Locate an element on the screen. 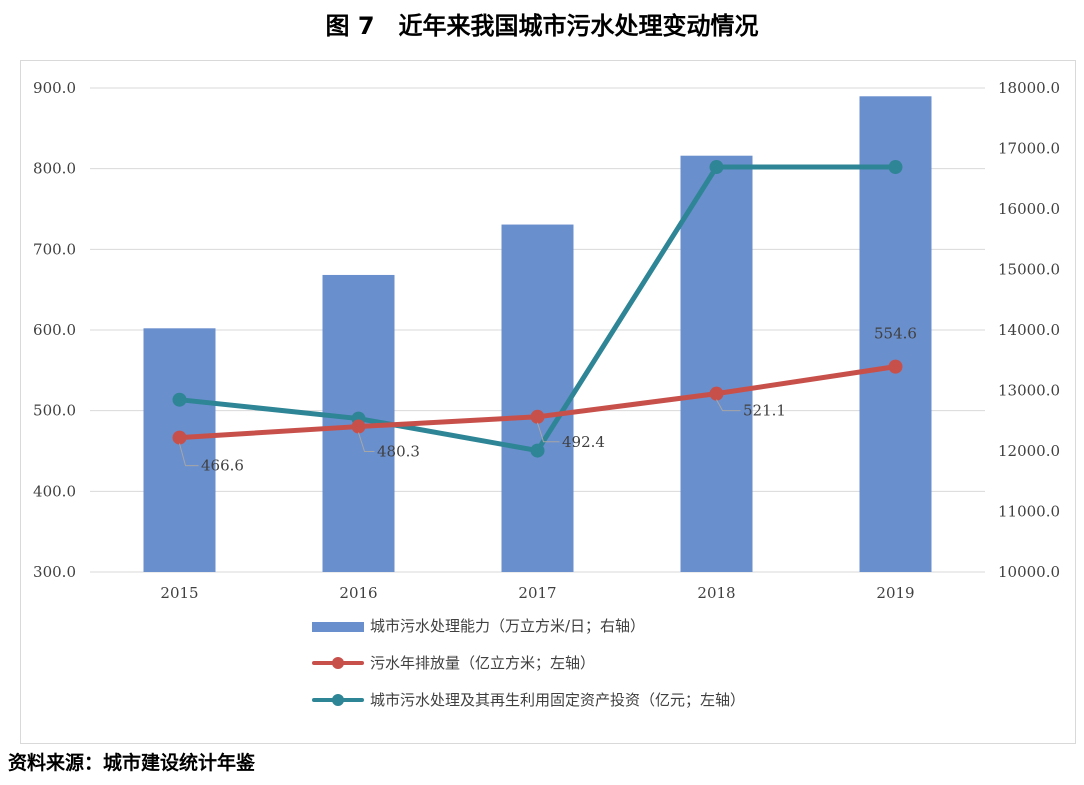 The image size is (1084, 785). legend-label: 城市污水处理能力（万立方米/日；右轴） is located at coordinates (508, 626).